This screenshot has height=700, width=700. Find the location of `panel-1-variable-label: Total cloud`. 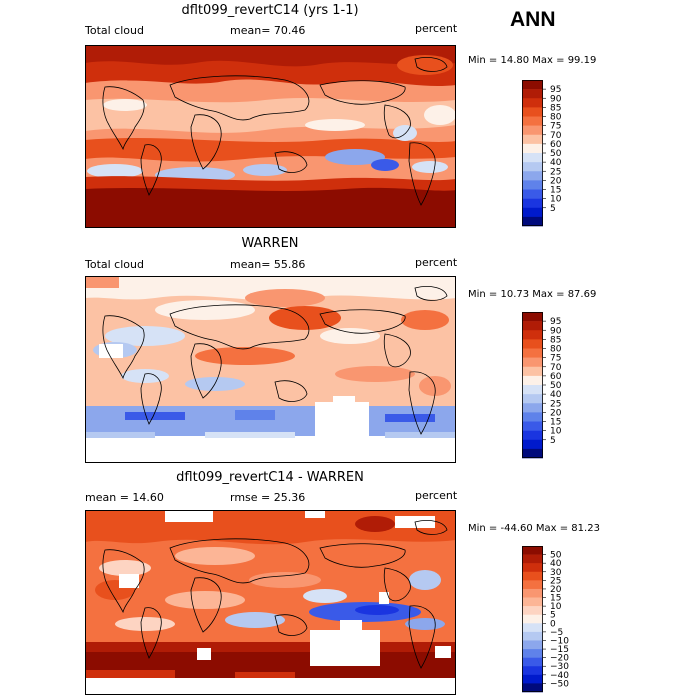

panel-1-variable-label: Total cloud is located at coordinates (114, 30).